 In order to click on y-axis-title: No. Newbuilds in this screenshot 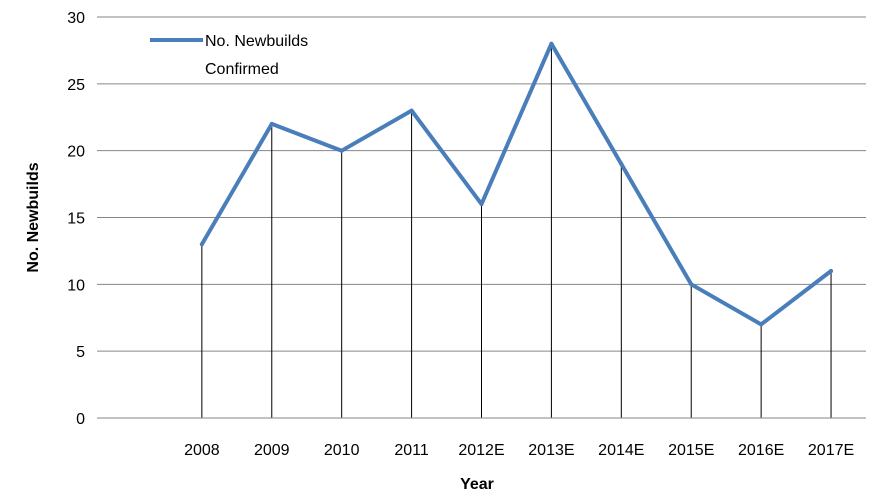, I will do `click(33, 217)`.